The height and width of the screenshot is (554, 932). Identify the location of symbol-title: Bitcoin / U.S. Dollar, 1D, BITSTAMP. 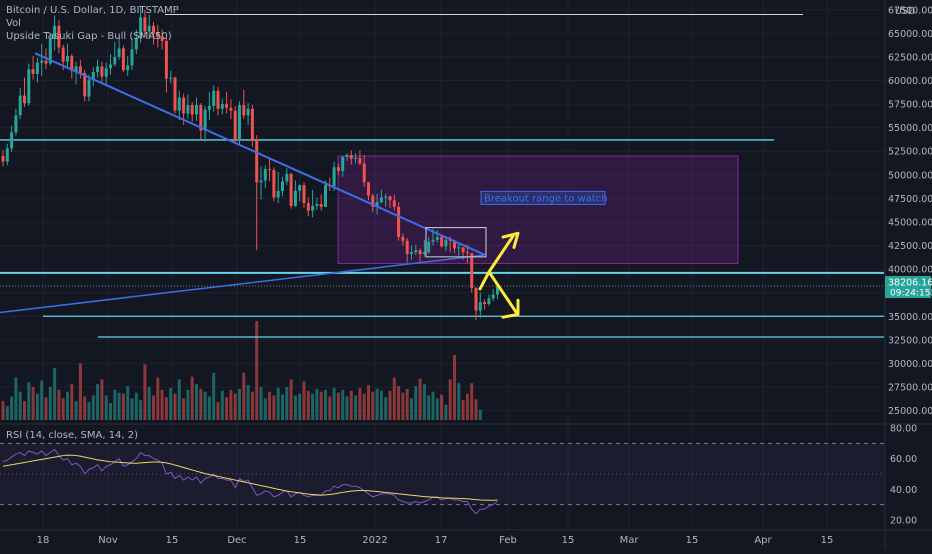
(92, 10).